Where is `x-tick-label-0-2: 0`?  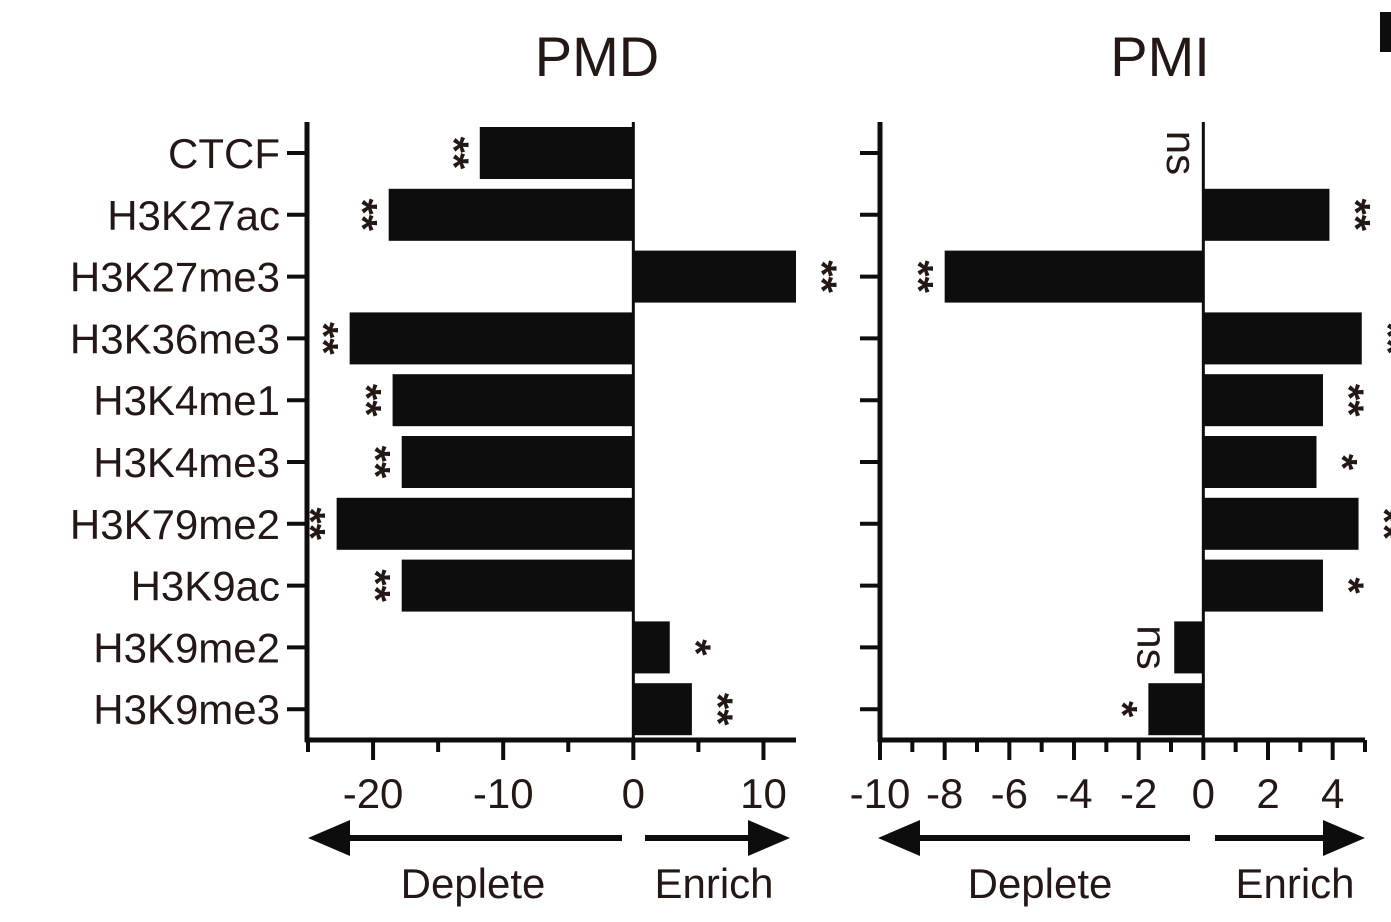 x-tick-label-0-2: 0 is located at coordinates (633, 793).